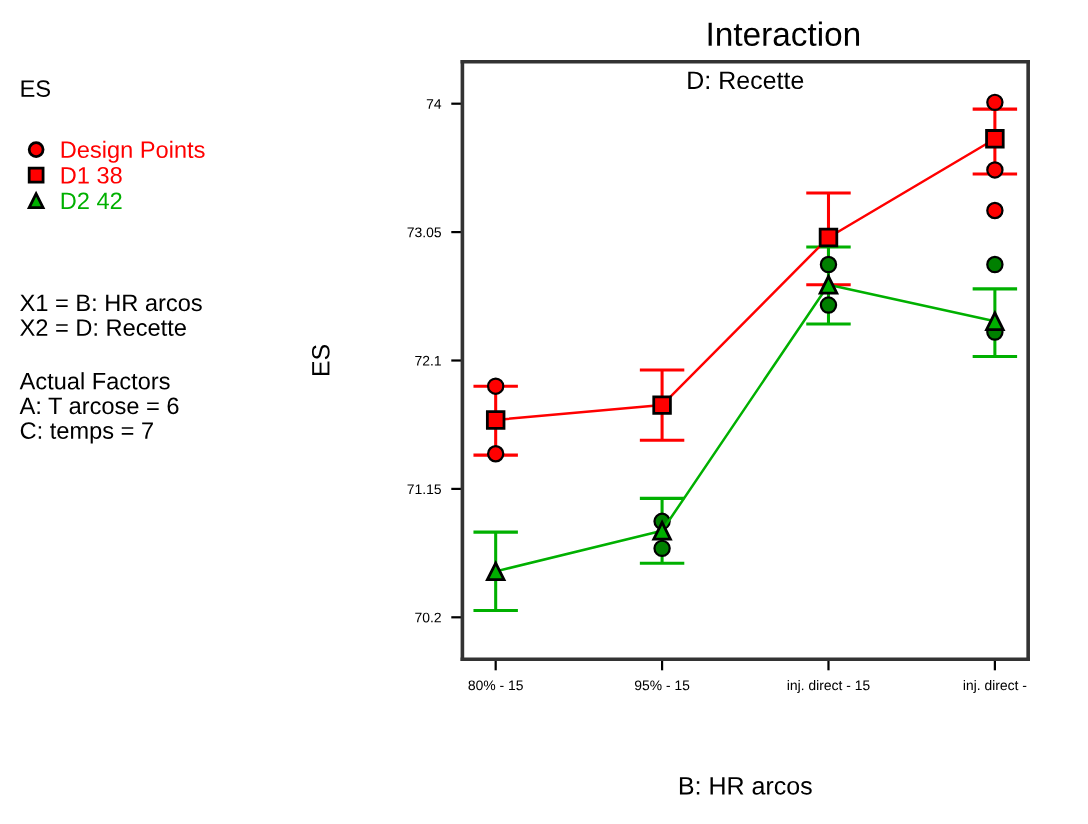  What do you see at coordinates (86, 433) in the screenshot?
I see `text: C: temps = 7` at bounding box center [86, 433].